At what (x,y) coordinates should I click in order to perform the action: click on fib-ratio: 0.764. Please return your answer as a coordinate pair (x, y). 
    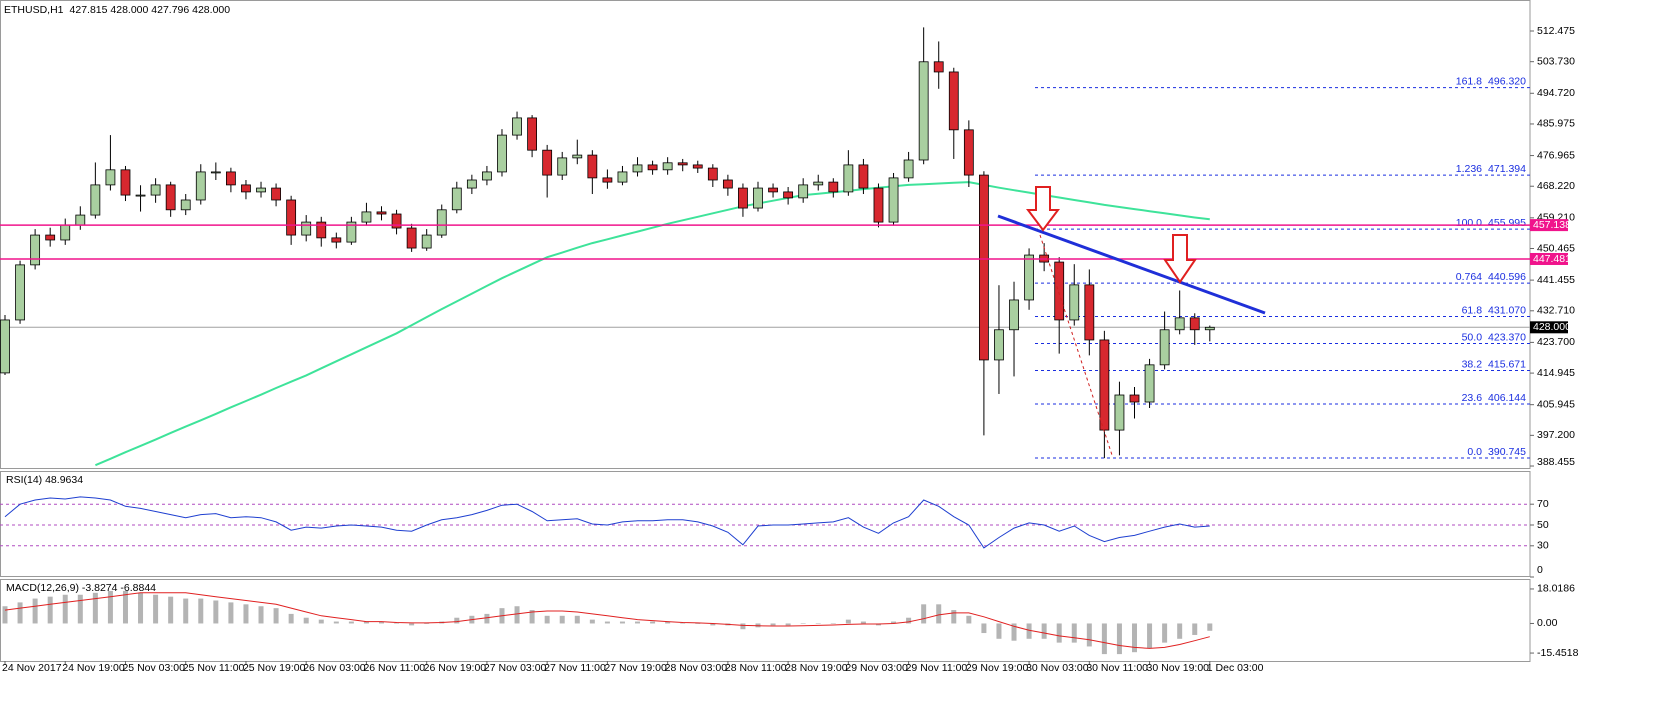
    Looking at the image, I should click on (1469, 277).